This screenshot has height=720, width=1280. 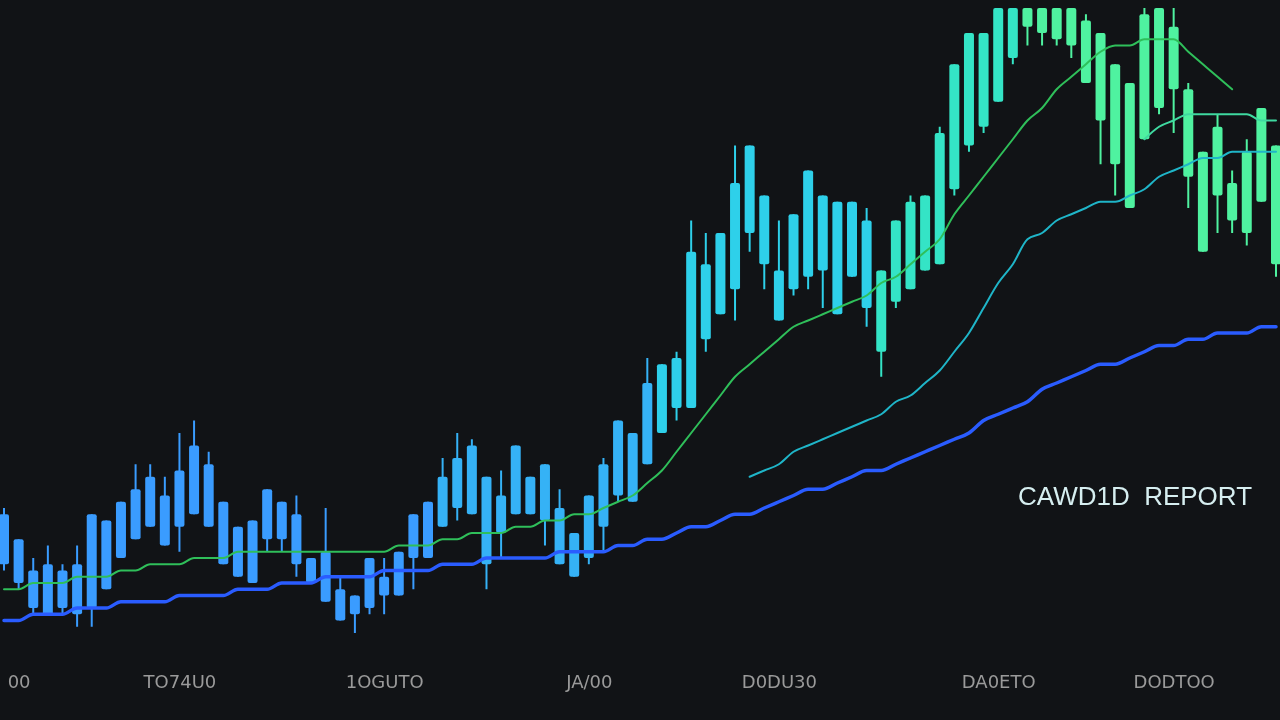 What do you see at coordinates (1135, 496) in the screenshot?
I see `annotation: CAWD1D REPORT` at bounding box center [1135, 496].